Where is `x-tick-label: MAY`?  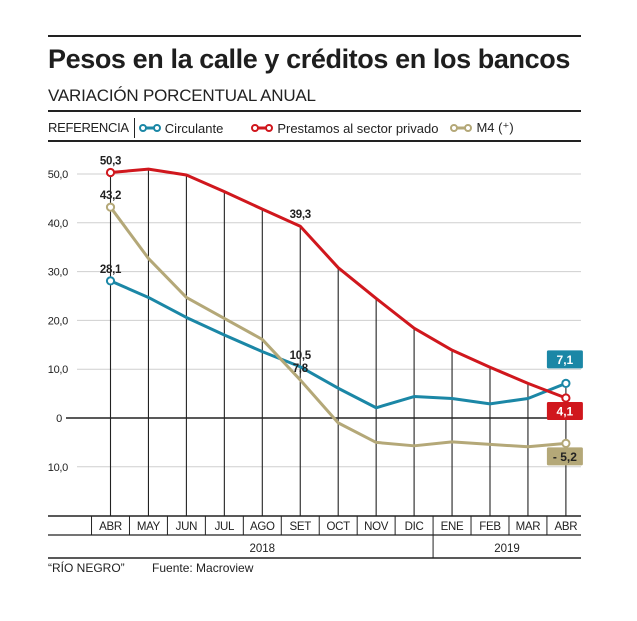
x-tick-label: MAY is located at coordinates (149, 527).